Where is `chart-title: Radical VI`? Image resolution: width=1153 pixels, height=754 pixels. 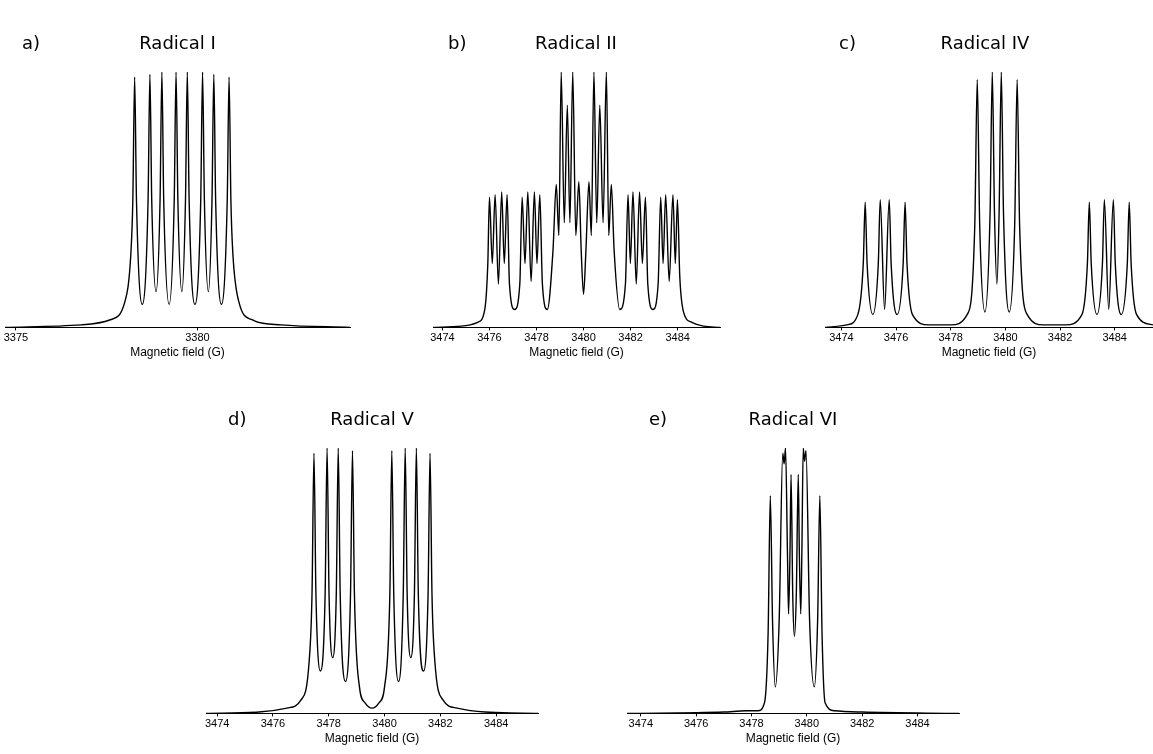 chart-title: Radical VI is located at coordinates (793, 418).